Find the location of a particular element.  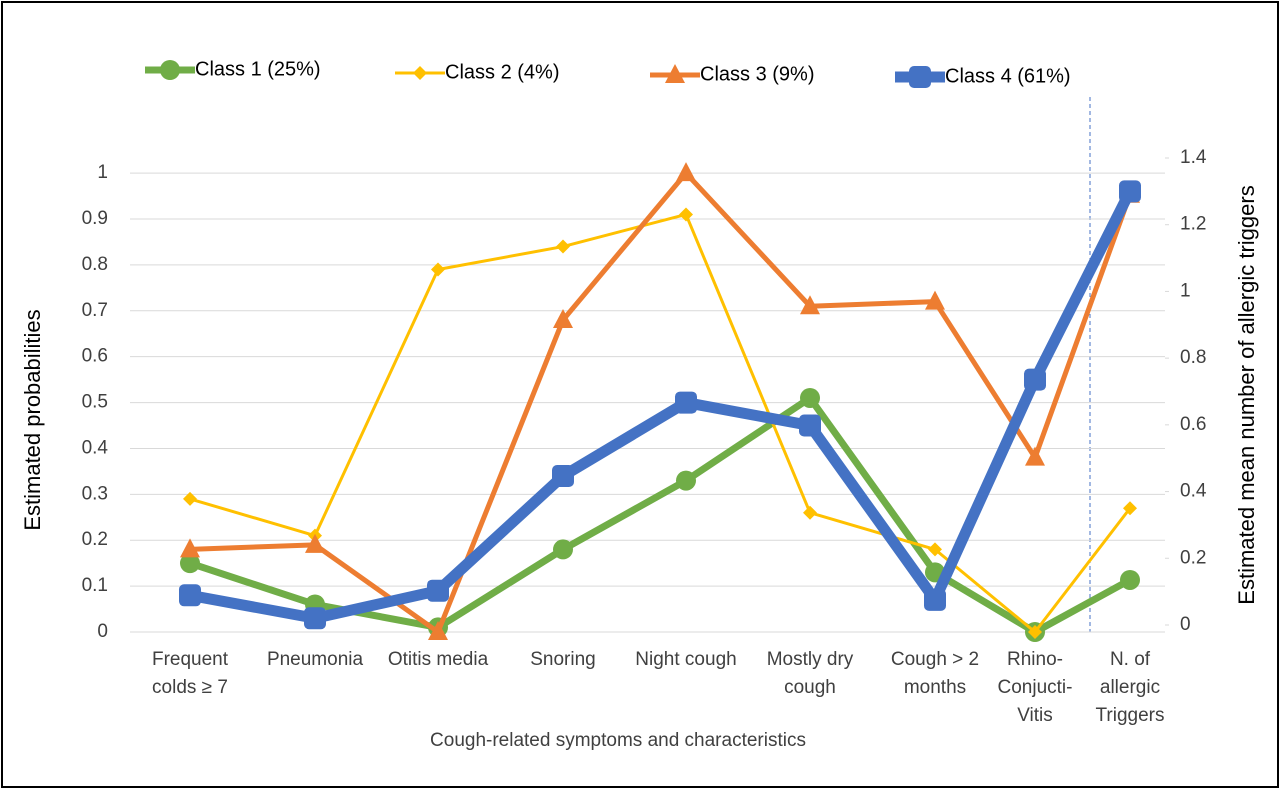

legend-label: Class 3 (9%) is located at coordinates (757, 74).